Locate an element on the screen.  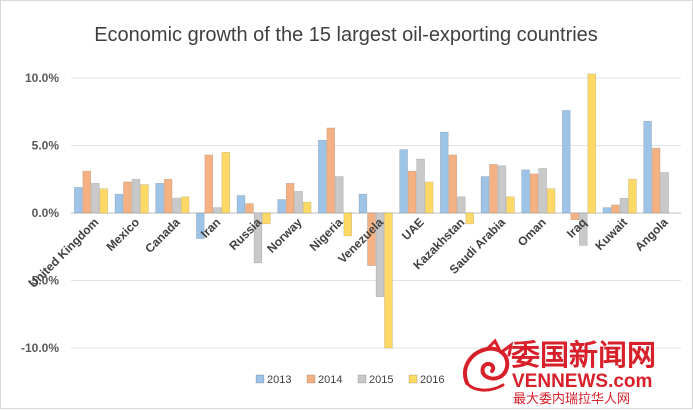
x-tick-label: UAE is located at coordinates (413, 229).